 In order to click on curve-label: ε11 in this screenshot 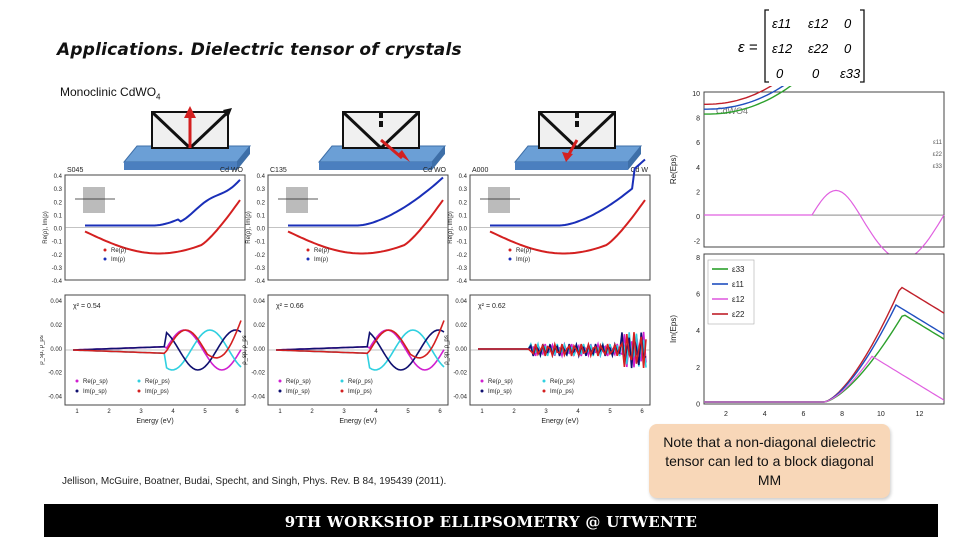, I will do `click(938, 143)`.